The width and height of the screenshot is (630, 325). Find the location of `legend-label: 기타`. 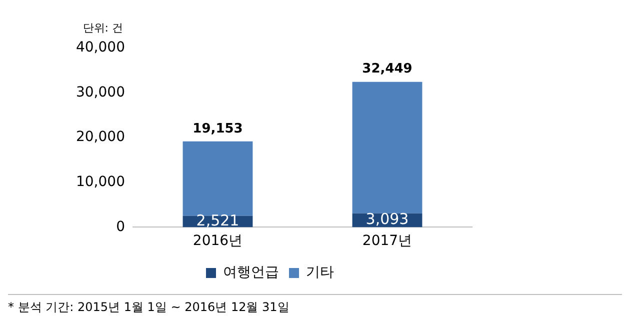

legend-label: 기타 is located at coordinates (320, 272).